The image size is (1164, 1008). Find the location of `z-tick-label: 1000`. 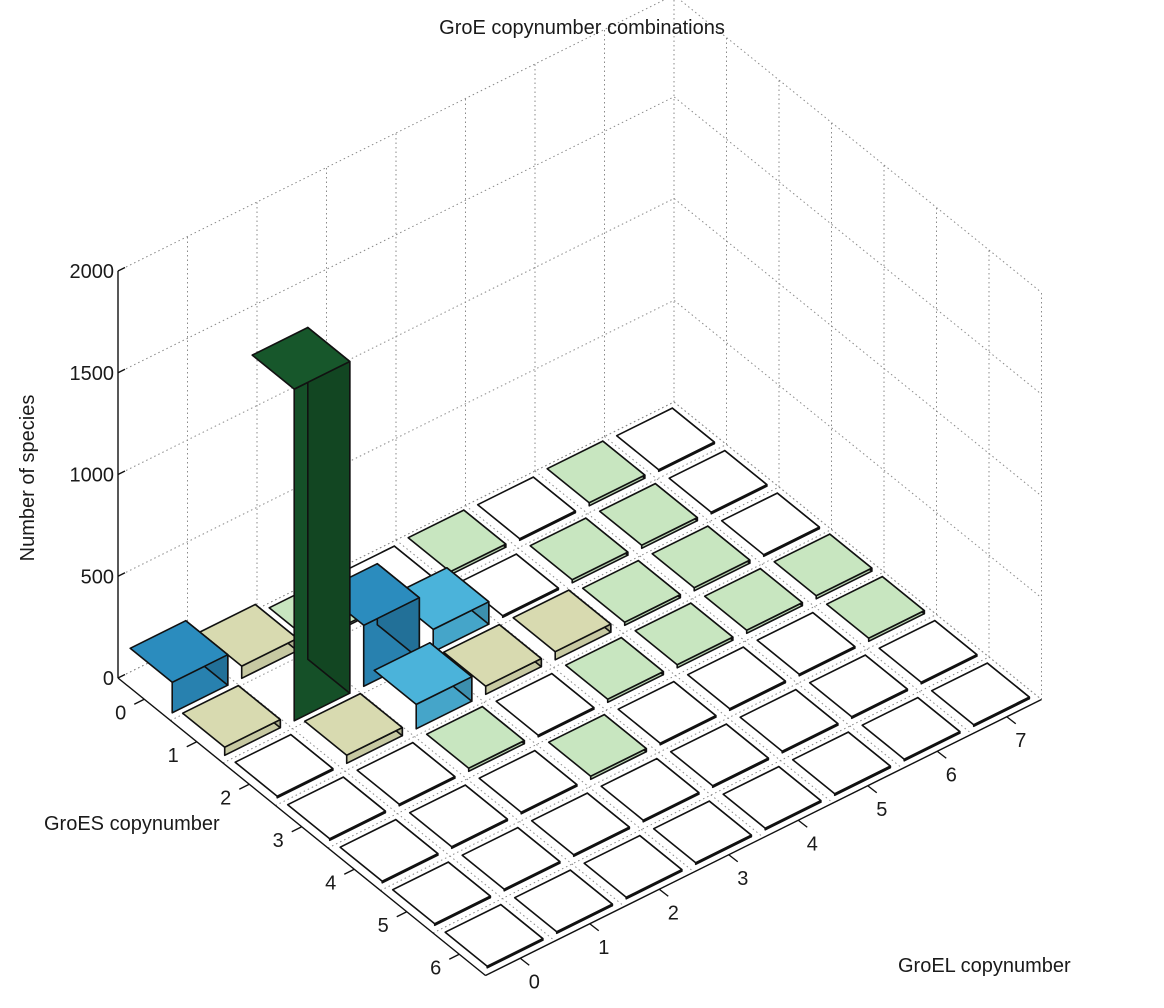

z-tick-label: 1000 is located at coordinates (92, 476).